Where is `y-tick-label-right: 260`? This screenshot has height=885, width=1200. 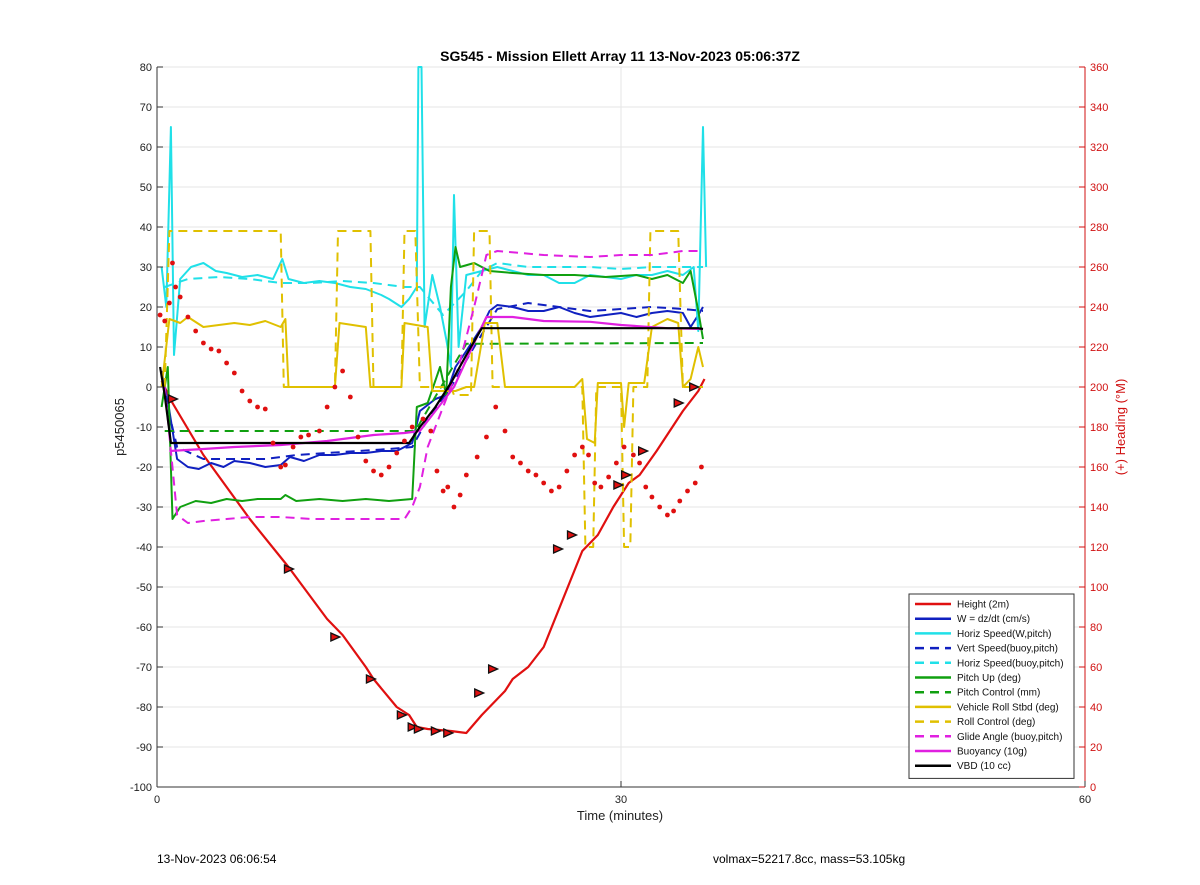
y-tick-label-right: 260 is located at coordinates (1099, 268).